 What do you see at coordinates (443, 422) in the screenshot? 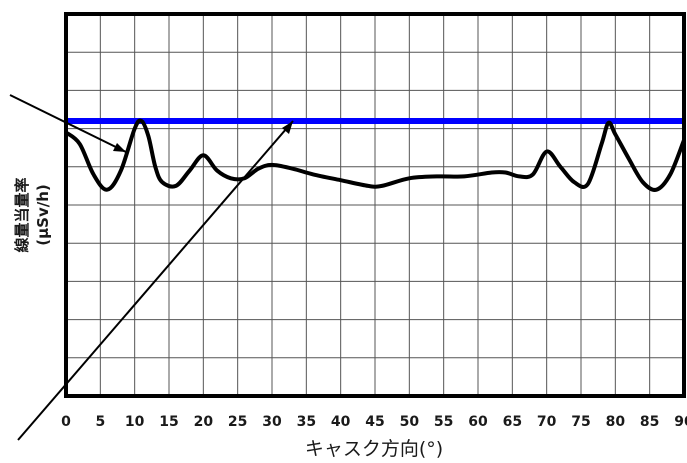
I see `x-tick-label: 55` at bounding box center [443, 422].